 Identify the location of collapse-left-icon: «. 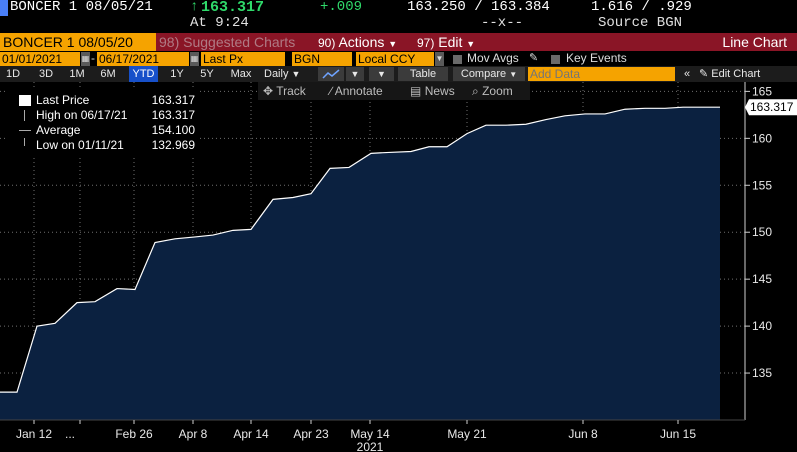
(687, 74).